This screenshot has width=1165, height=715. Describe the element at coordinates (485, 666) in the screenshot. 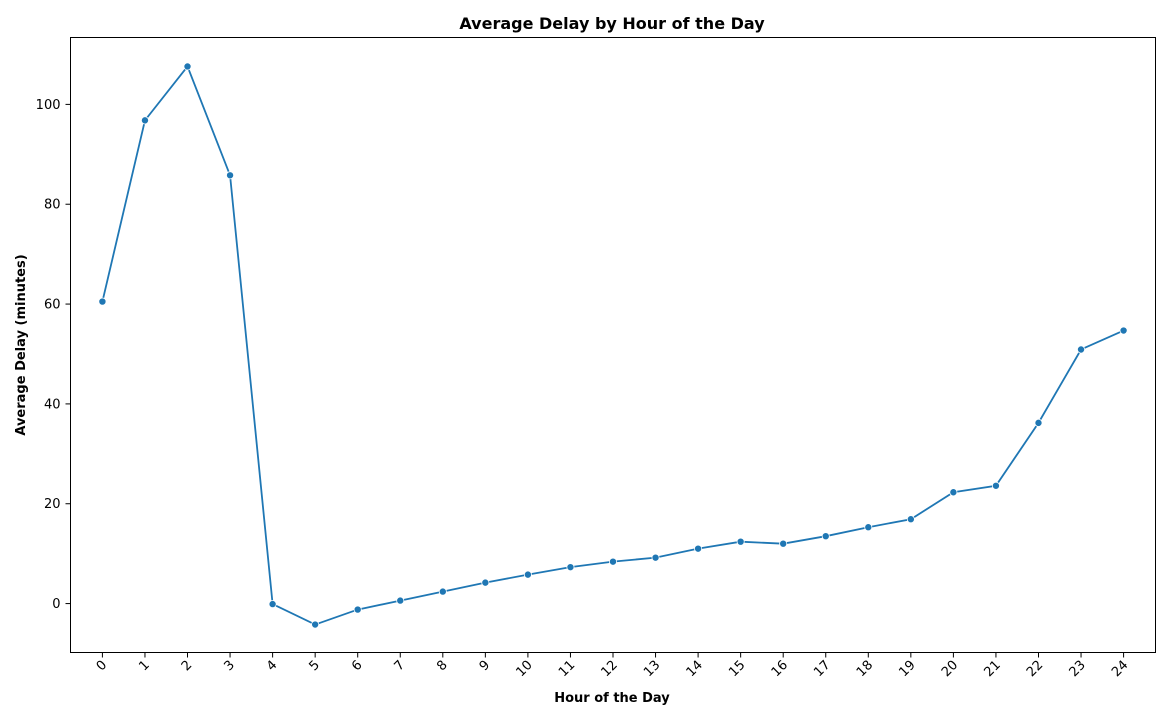

I see `x-tick-label: 9` at that location.